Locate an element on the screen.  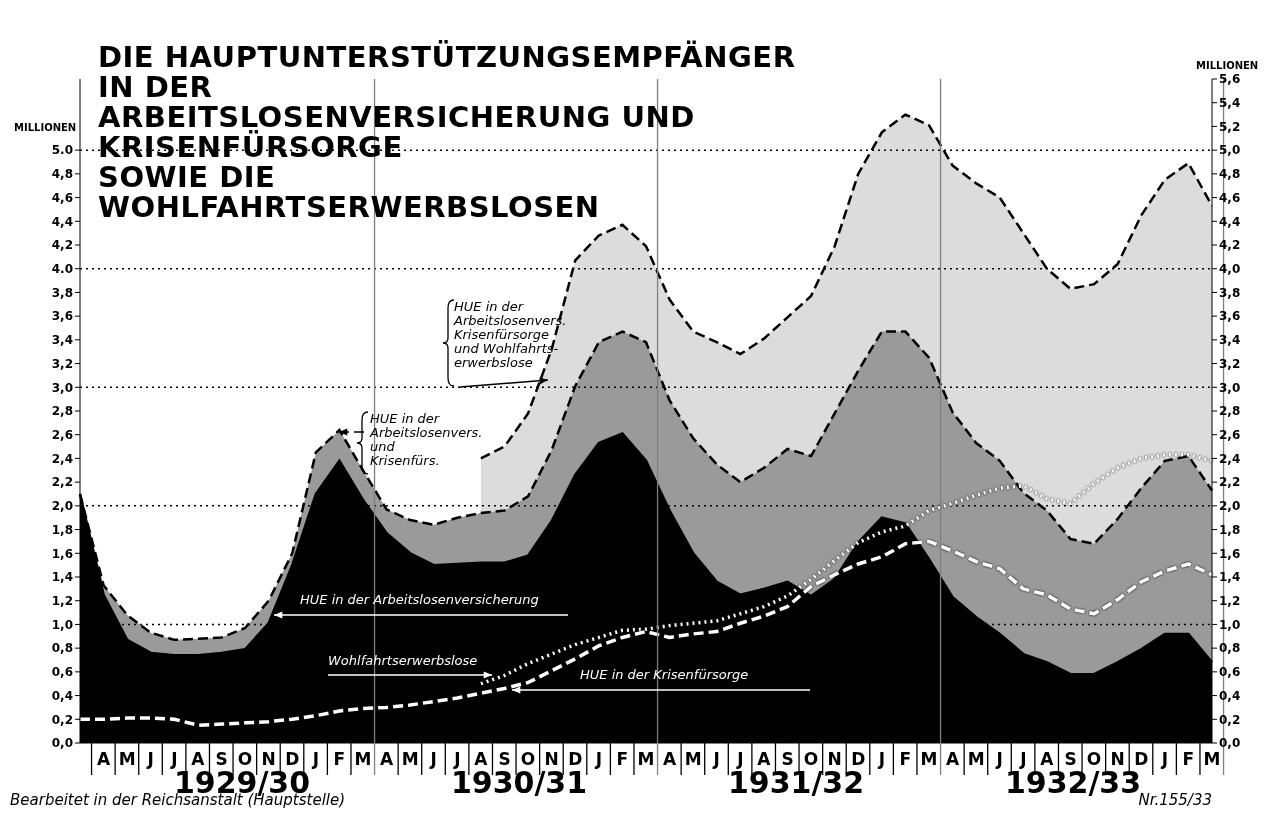
y2-tick-label: 2,2 is located at coordinates (1230, 482).